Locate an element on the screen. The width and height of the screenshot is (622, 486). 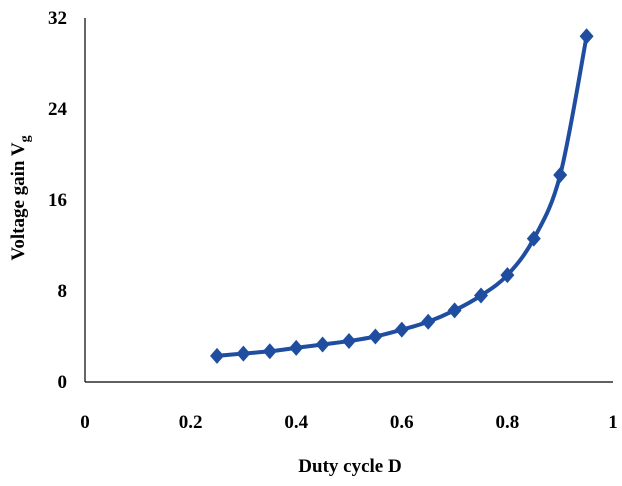
y-tick-label: 24 is located at coordinates (58, 109).